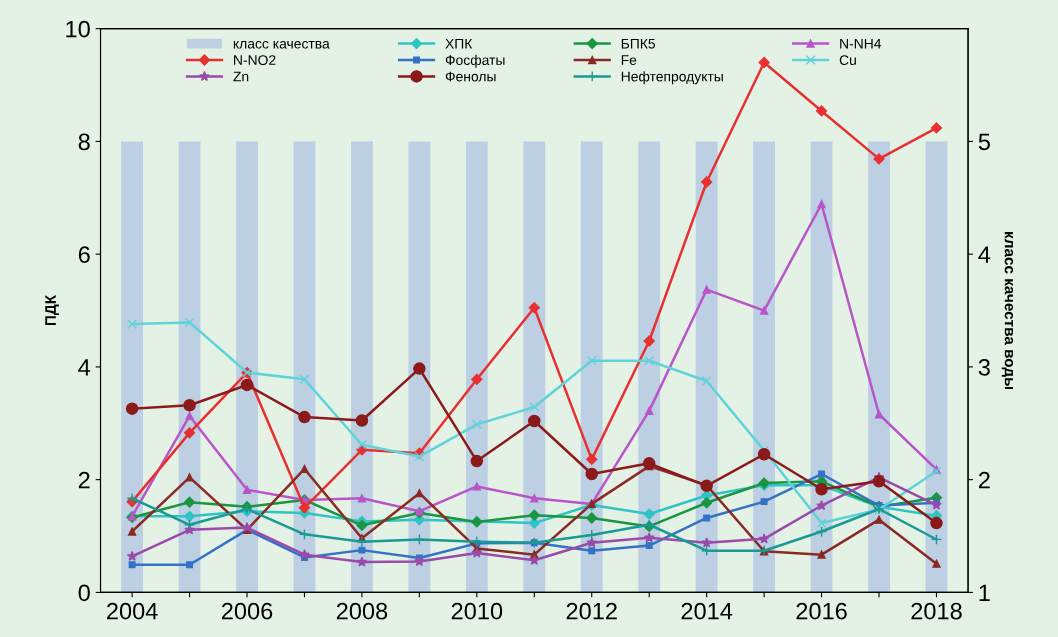 The height and width of the screenshot is (637, 1058). Describe the element at coordinates (672, 78) in the screenshot. I see `legend-label: Нефтепродукты` at that location.